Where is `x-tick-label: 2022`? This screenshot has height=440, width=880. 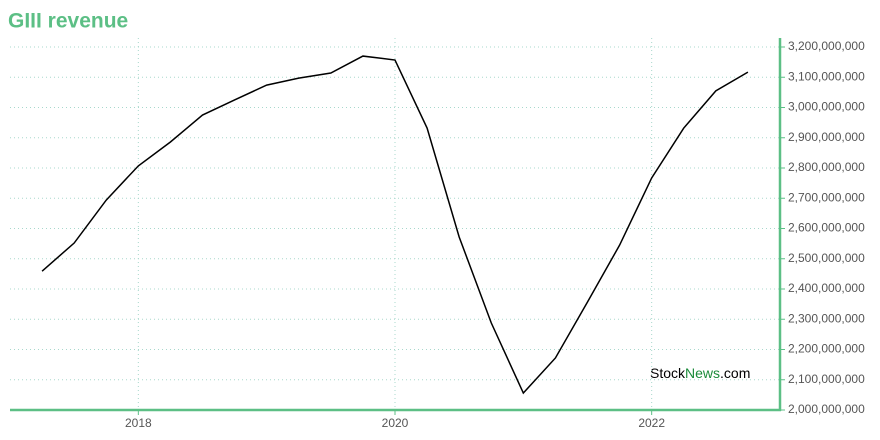 x-tick-label: 2022 is located at coordinates (651, 423).